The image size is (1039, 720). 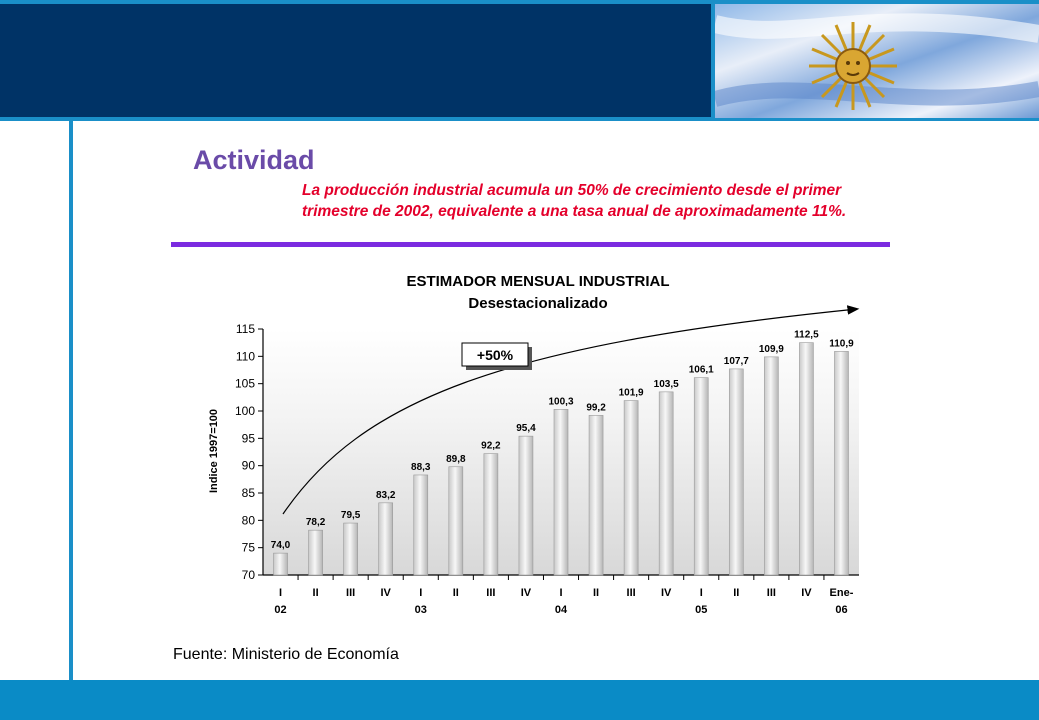 What do you see at coordinates (316, 593) in the screenshot?
I see `x-tick-label-1: II` at bounding box center [316, 593].